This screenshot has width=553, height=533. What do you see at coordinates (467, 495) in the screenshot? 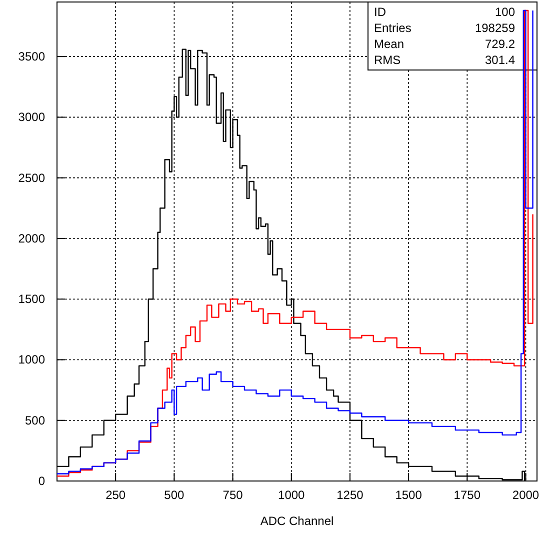
I see `x-tick-label: 1750` at bounding box center [467, 495].